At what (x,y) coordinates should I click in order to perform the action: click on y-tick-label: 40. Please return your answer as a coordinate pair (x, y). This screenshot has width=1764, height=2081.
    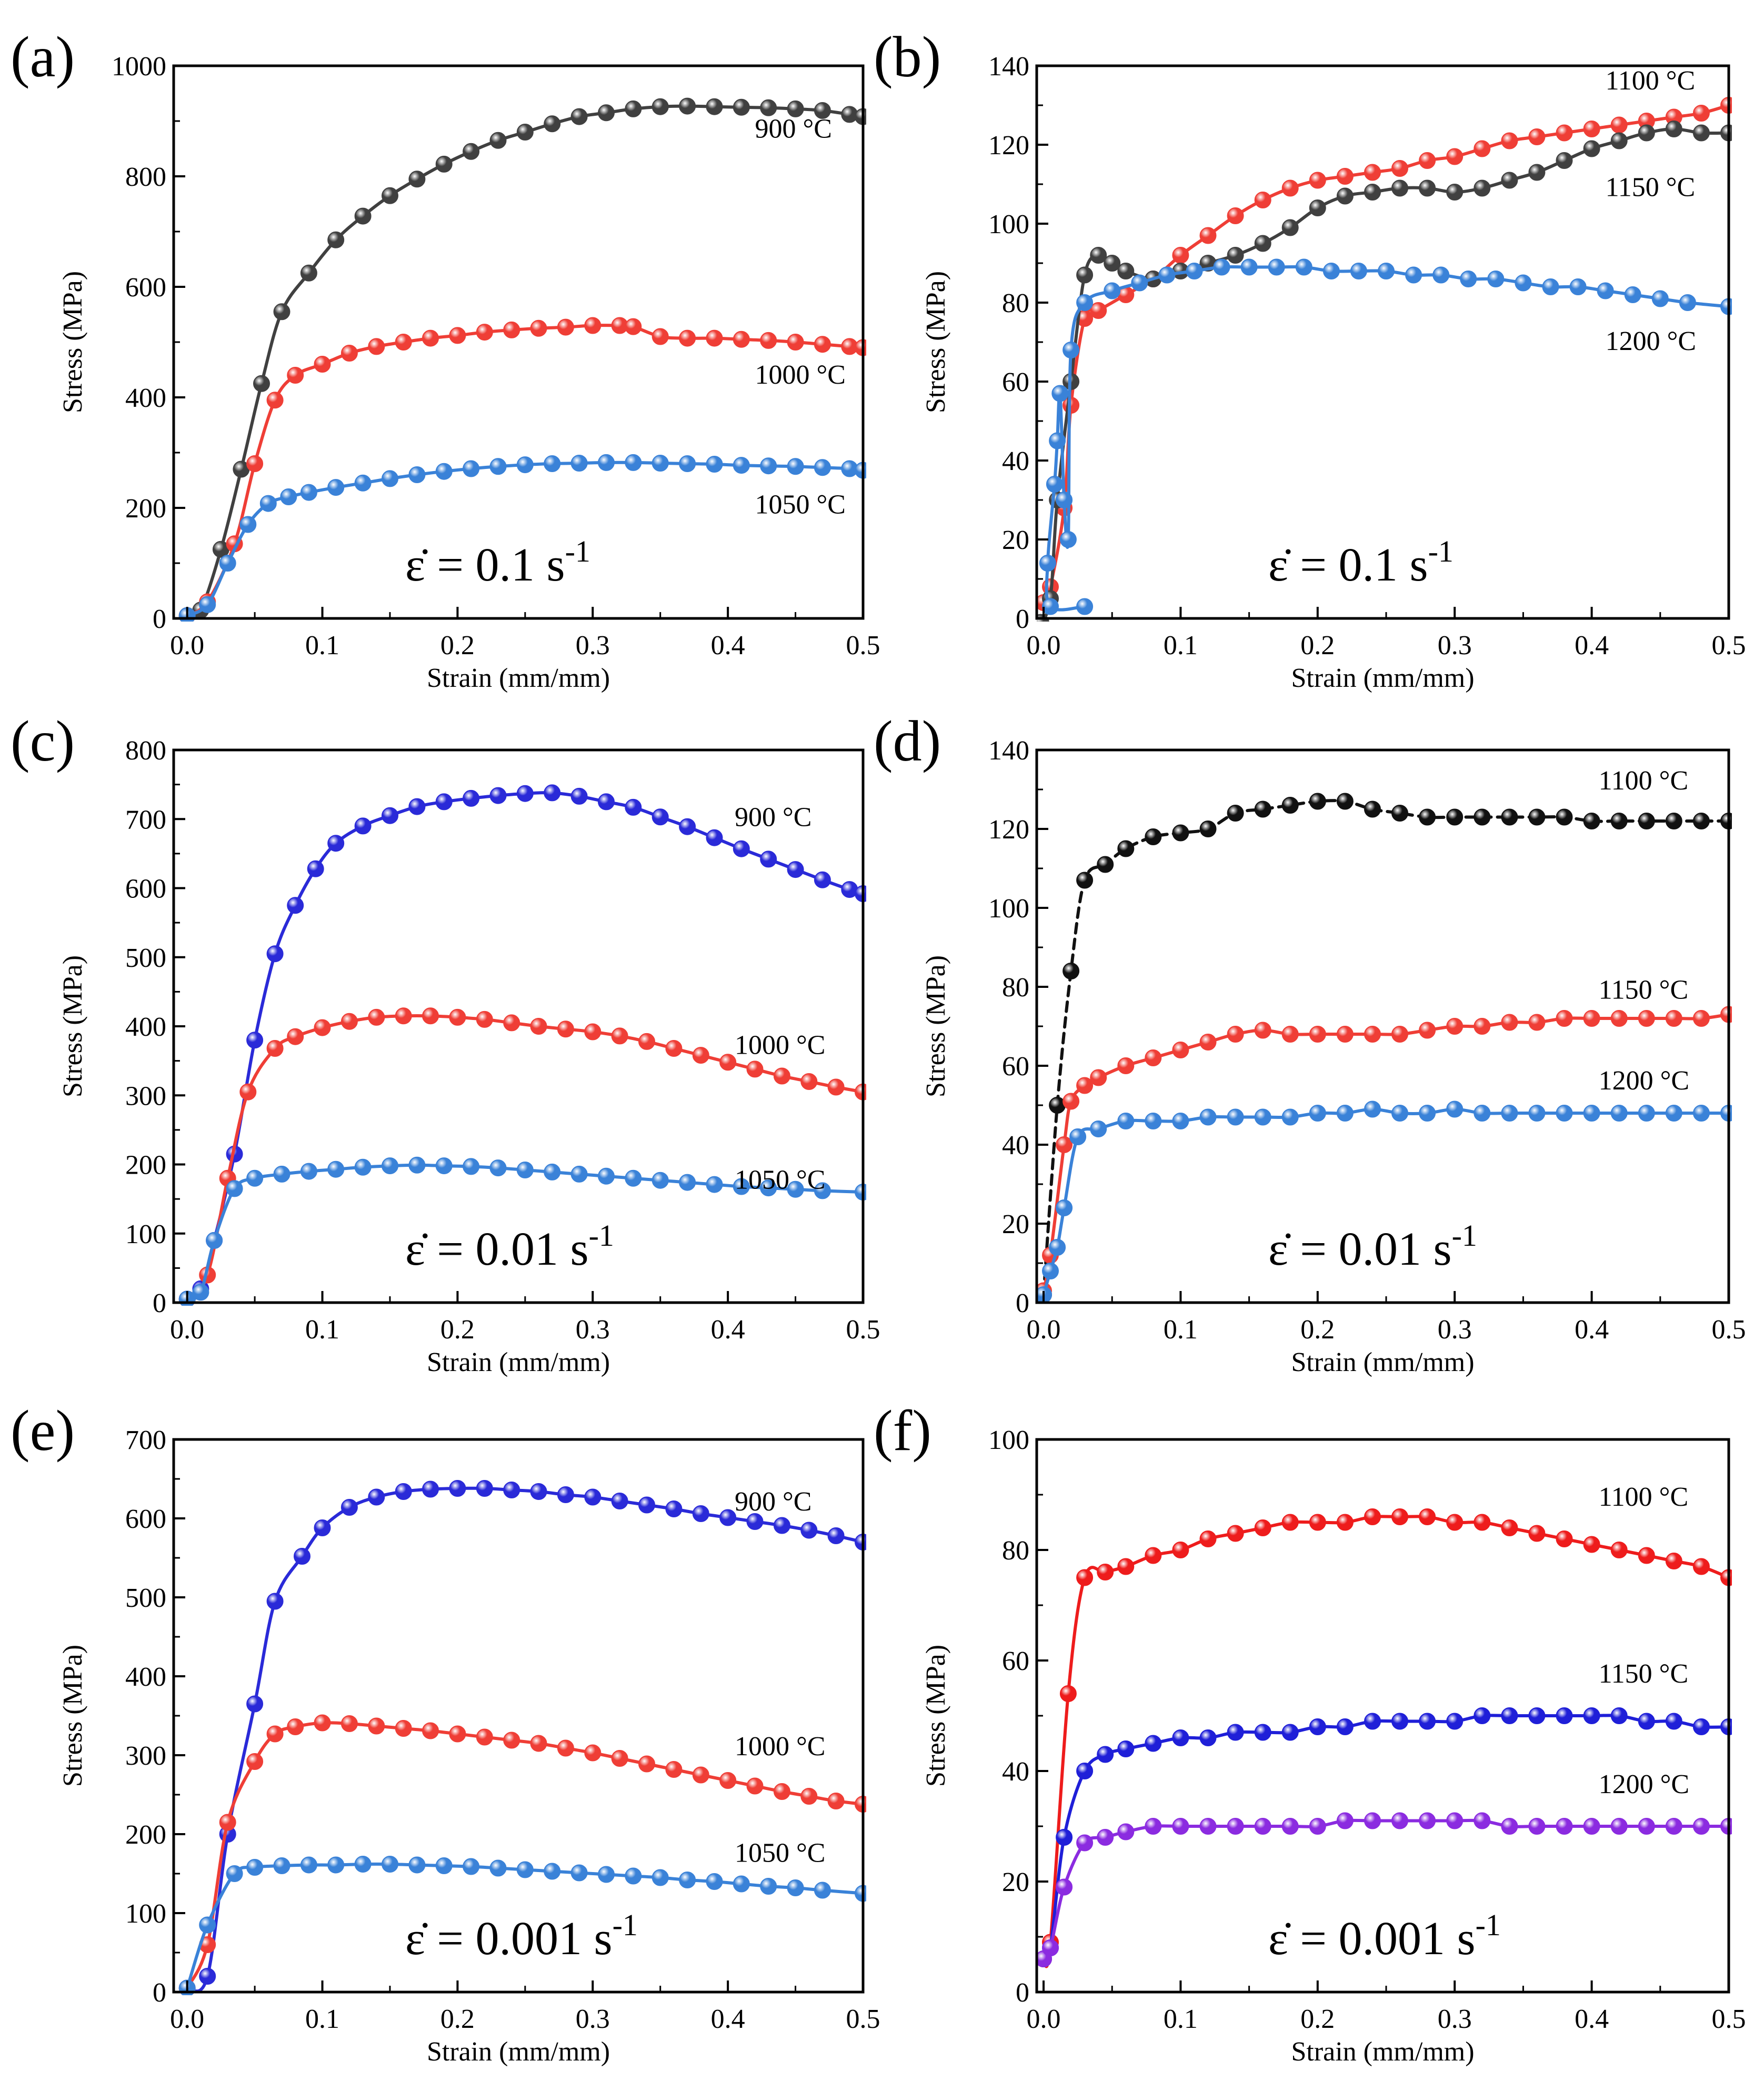
    Looking at the image, I should click on (1015, 461).